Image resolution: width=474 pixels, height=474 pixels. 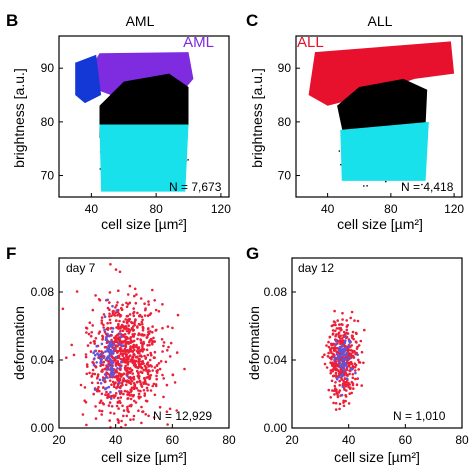 What do you see at coordinates (454, 209) in the screenshot?
I see `x-tick-label: 120` at bounding box center [454, 209].